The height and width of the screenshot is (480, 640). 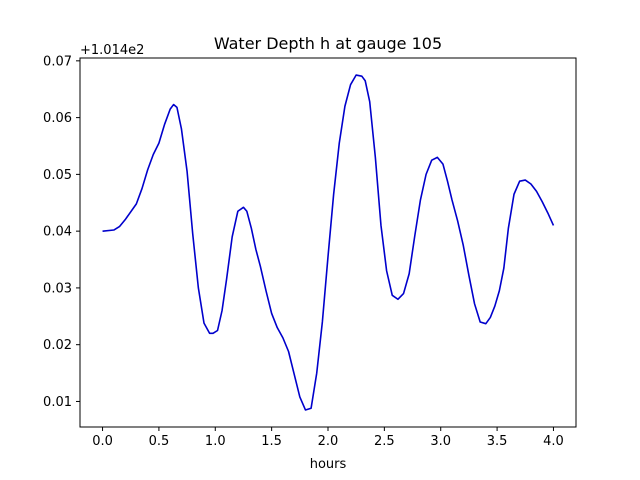 What do you see at coordinates (328, 43) in the screenshot?
I see `chart-title: Water Depth h at gauge 105` at bounding box center [328, 43].